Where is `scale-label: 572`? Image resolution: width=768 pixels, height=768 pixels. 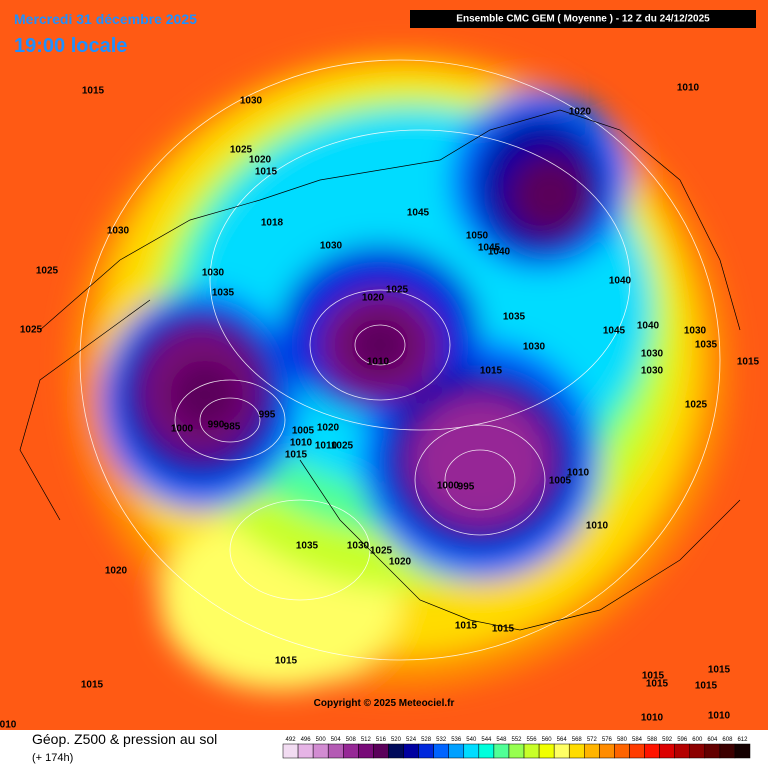
scale-label: 572 is located at coordinates (592, 740).